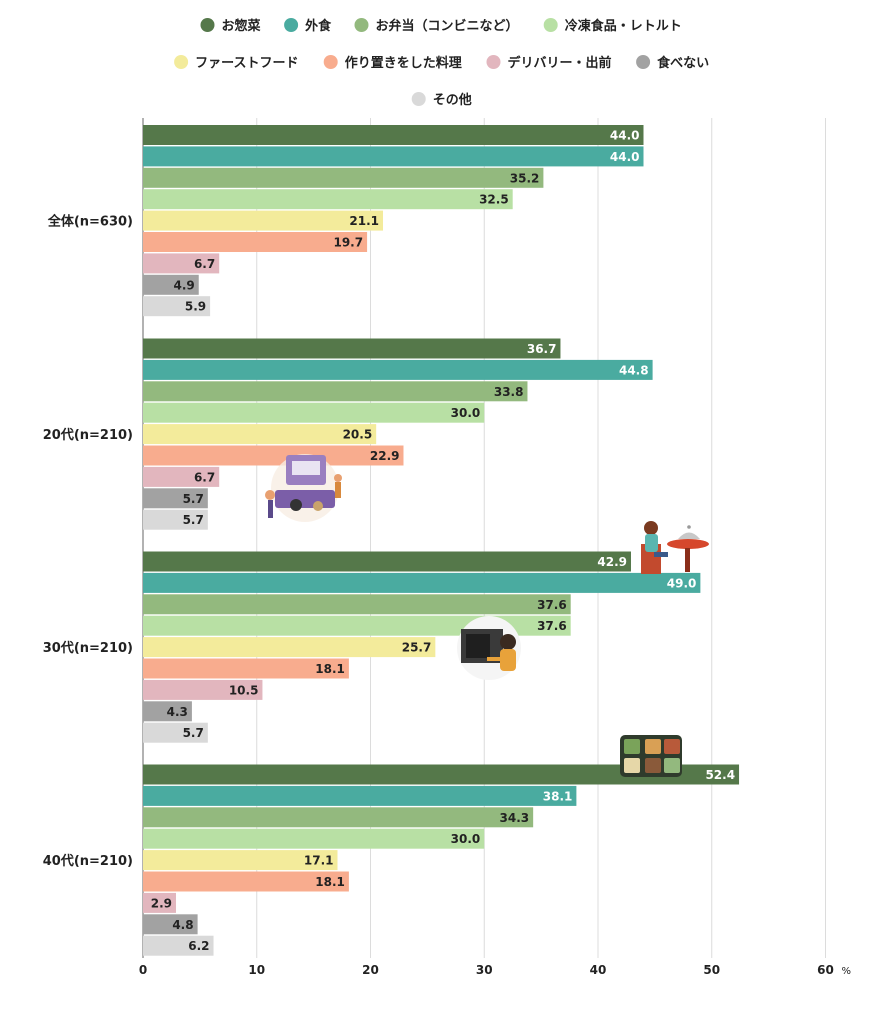  What do you see at coordinates (319, 861) in the screenshot?
I see `bar-value-label: 17.1` at bounding box center [319, 861].